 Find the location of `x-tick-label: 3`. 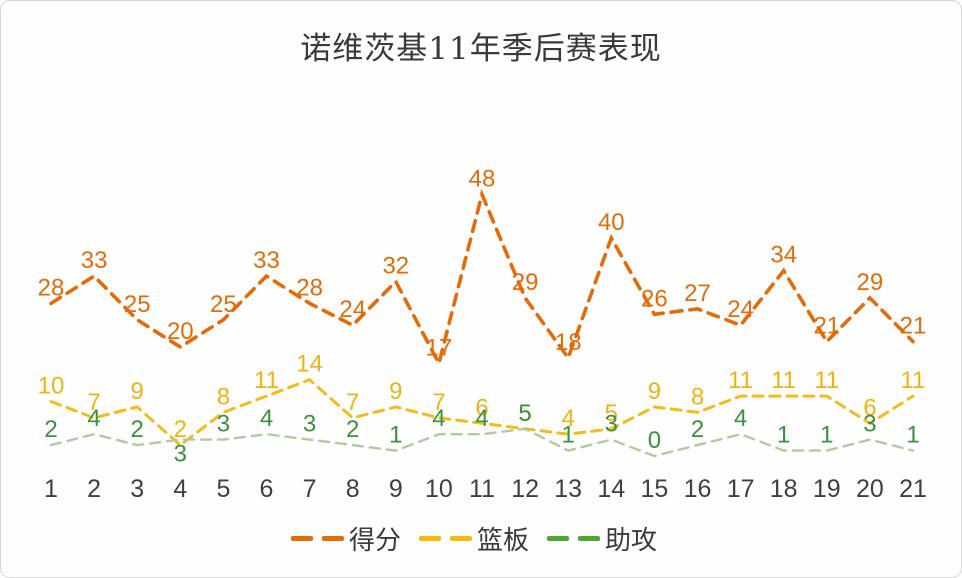

x-tick-label: 3 is located at coordinates (137, 489).